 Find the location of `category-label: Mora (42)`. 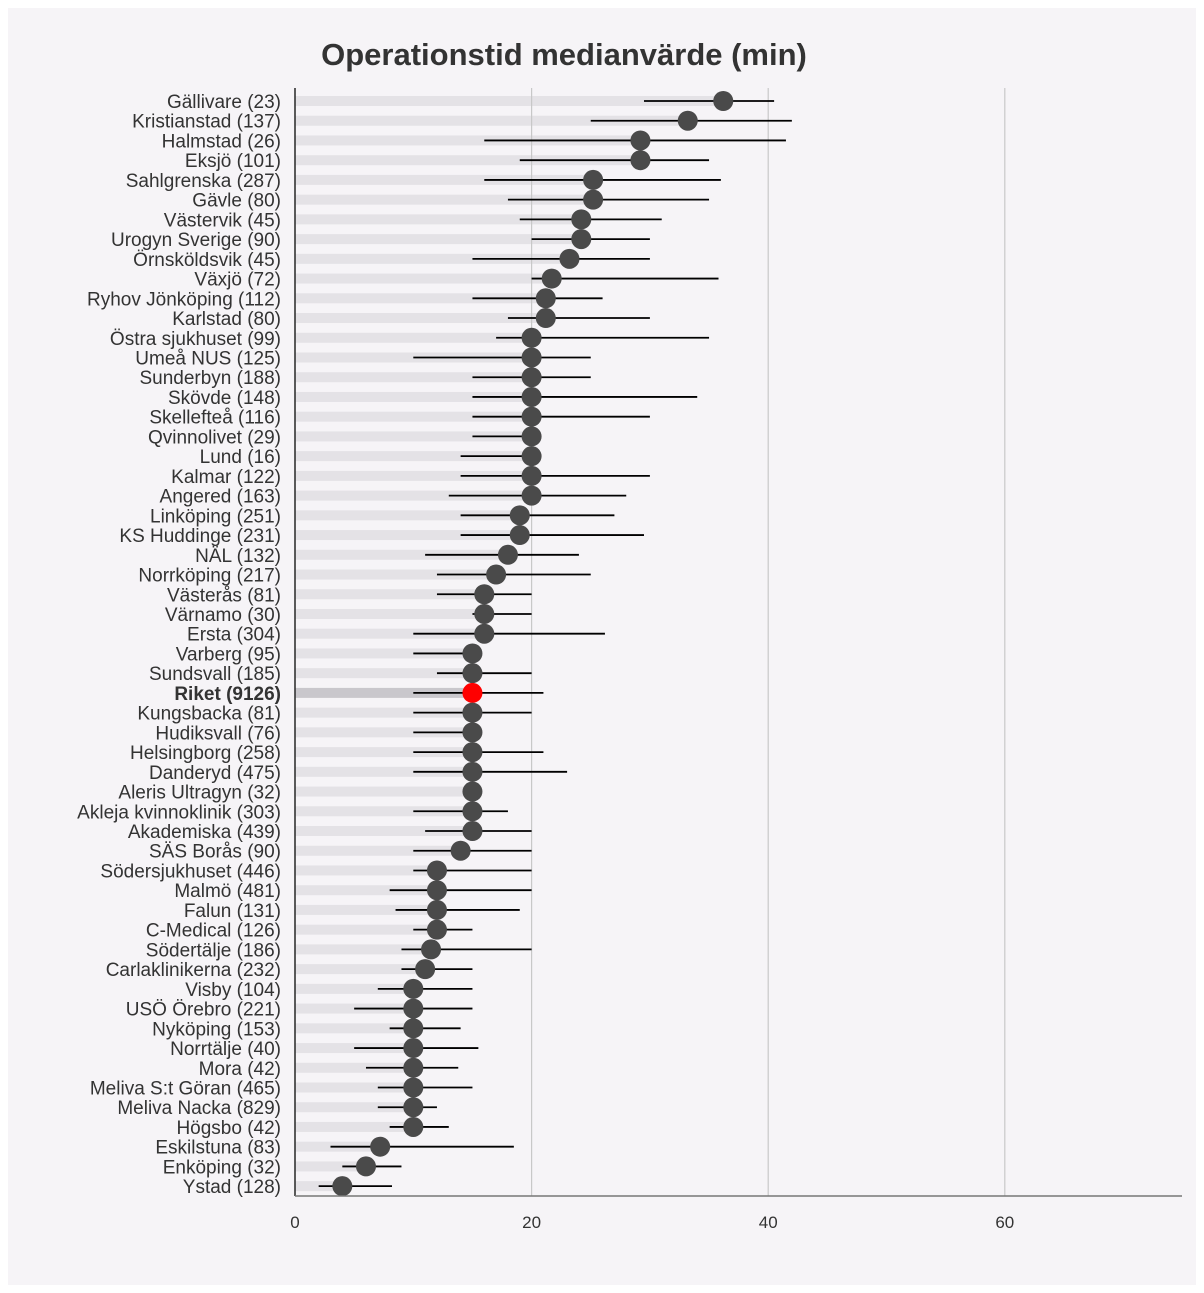

category-label: Mora (42) is located at coordinates (240, 1069).